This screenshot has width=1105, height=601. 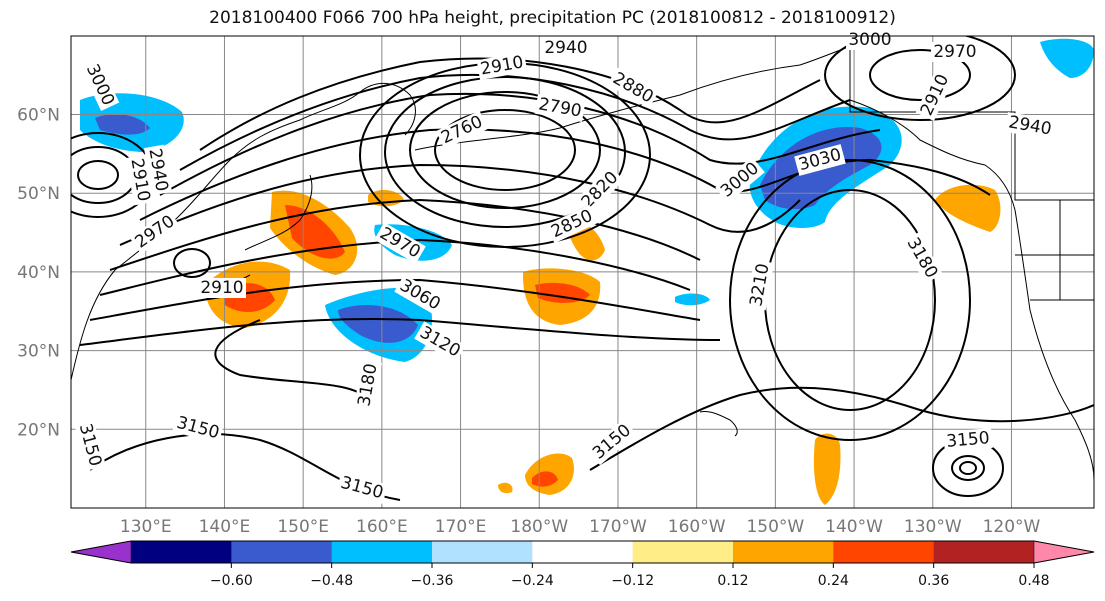 What do you see at coordinates (38, 430) in the screenshot?
I see `latitude-label: 20°N` at bounding box center [38, 430].